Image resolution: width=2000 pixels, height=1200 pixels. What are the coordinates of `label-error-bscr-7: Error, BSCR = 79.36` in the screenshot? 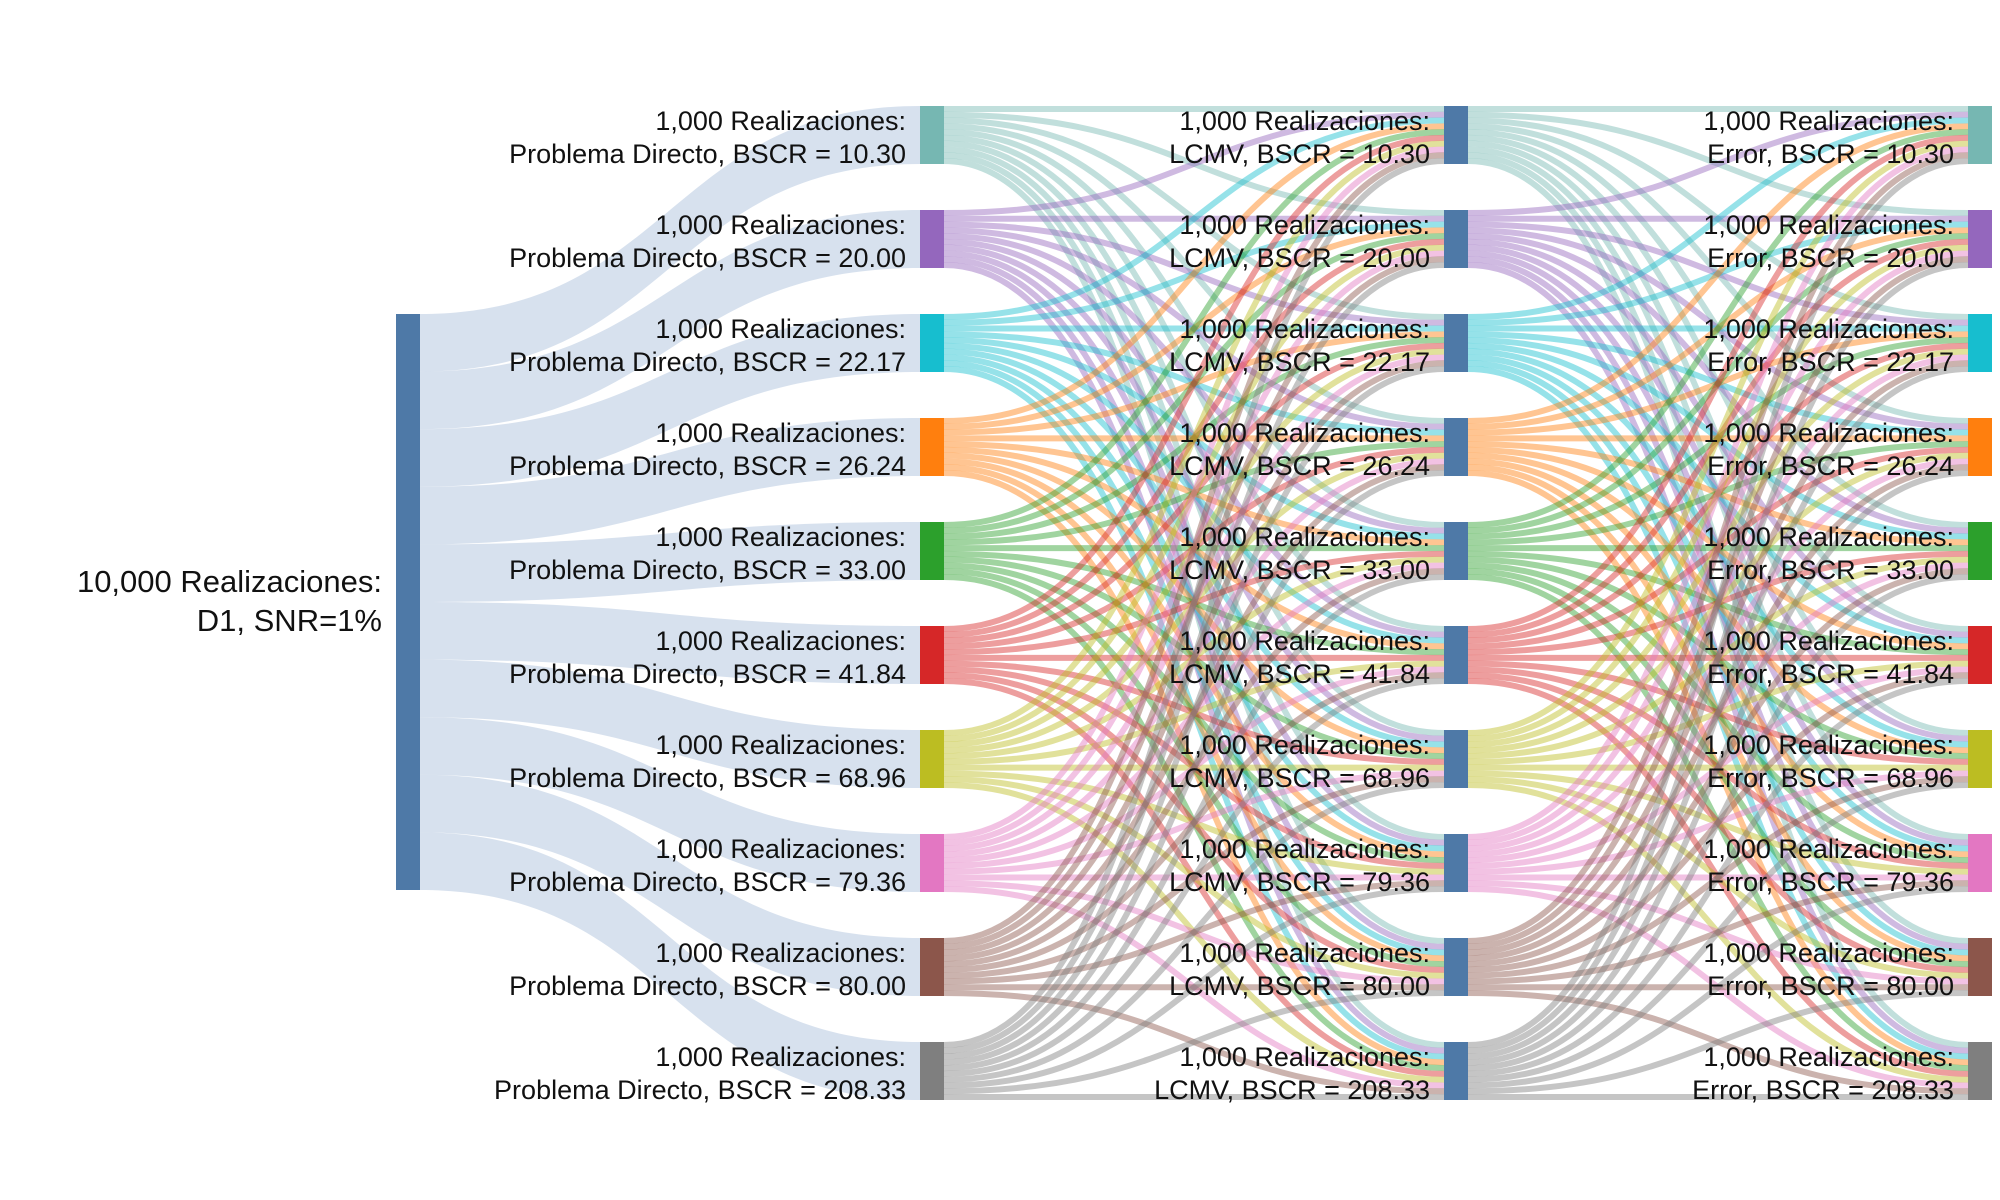 It's located at (1830, 882).